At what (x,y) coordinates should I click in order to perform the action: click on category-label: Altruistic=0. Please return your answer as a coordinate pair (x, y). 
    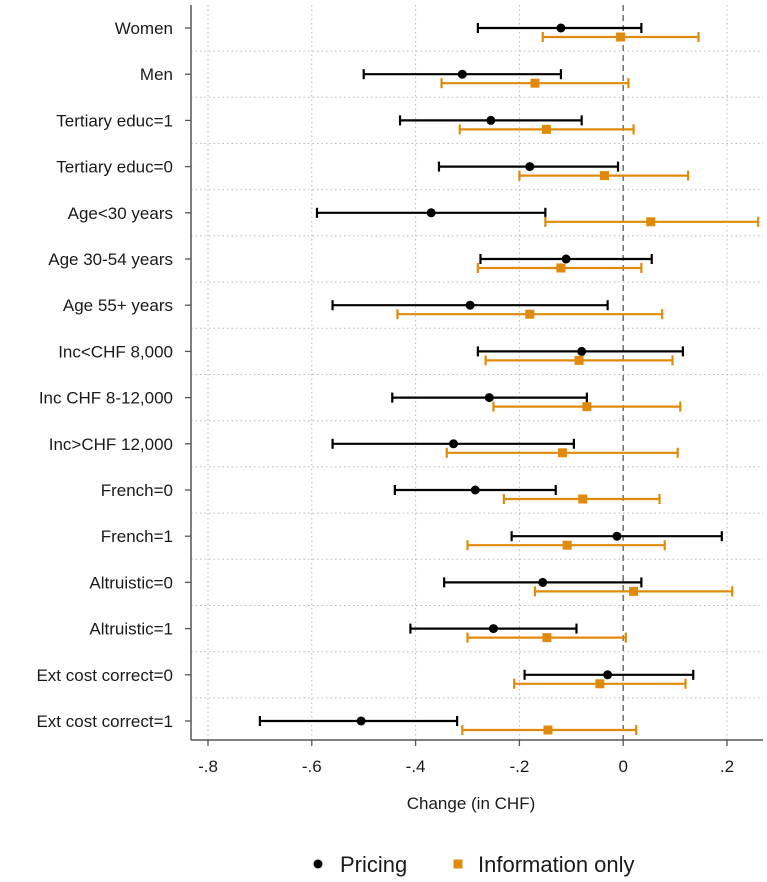
    Looking at the image, I should click on (131, 582).